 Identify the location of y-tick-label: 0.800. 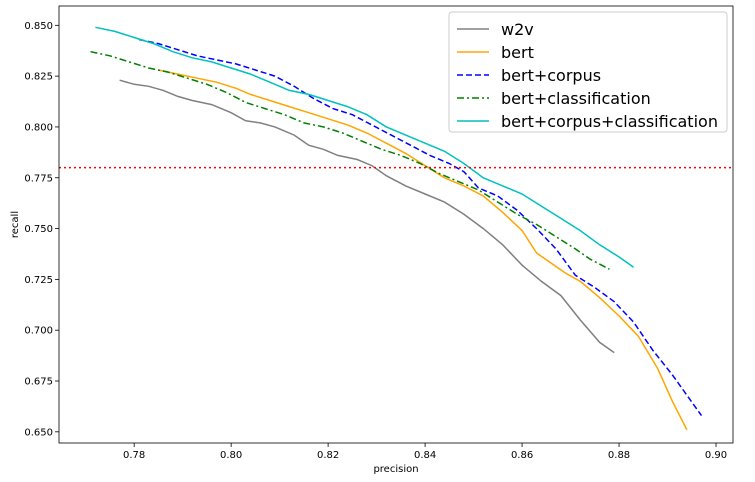
(38, 127).